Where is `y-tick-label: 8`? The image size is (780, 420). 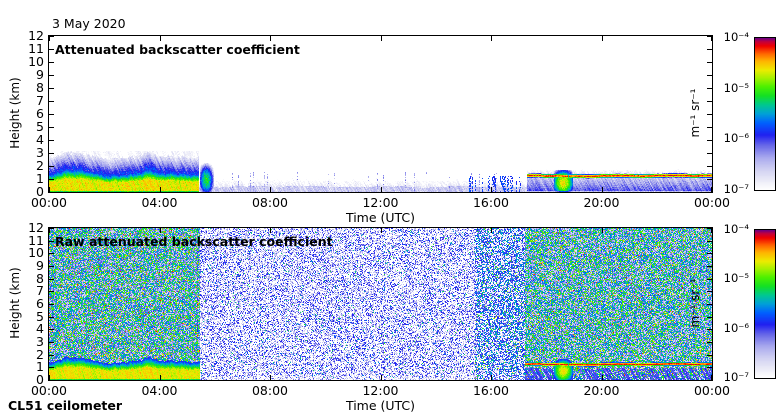 y-tick-label: 8 is located at coordinates (40, 87).